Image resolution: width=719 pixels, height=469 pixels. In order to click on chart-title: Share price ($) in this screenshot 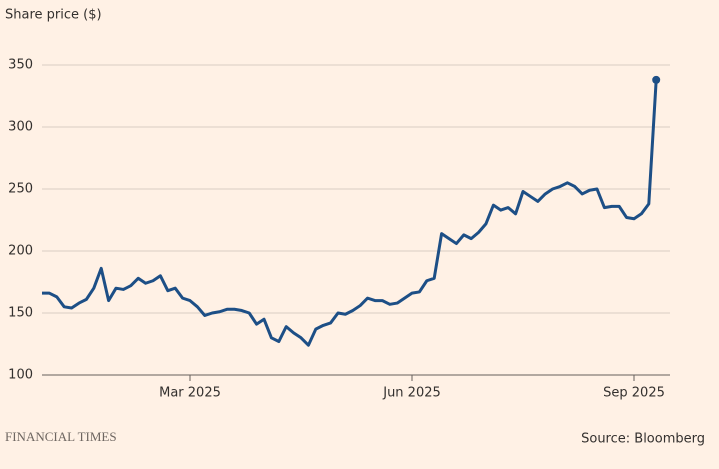, I will do `click(53, 15)`.